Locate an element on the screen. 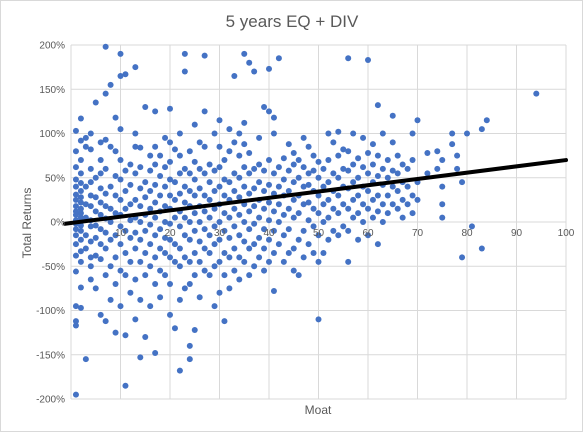  y-tick-label: -50% is located at coordinates (53, 267).